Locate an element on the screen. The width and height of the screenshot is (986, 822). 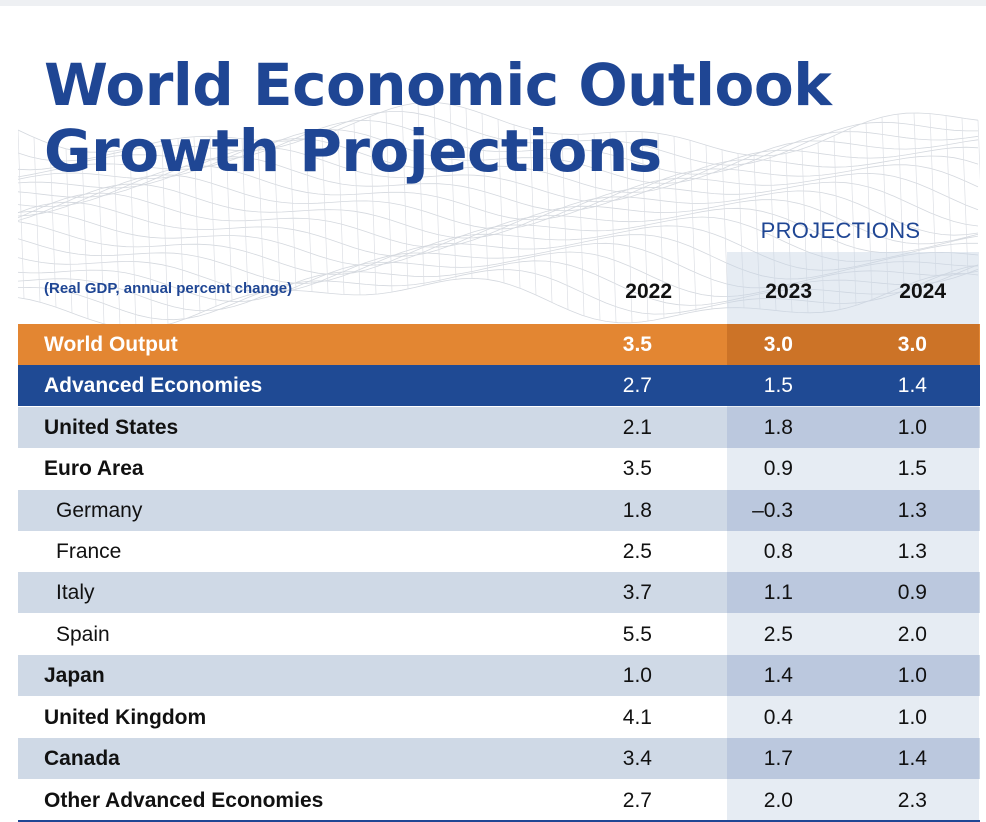
value-cell-2024: 0.9 is located at coordinates (912, 592).